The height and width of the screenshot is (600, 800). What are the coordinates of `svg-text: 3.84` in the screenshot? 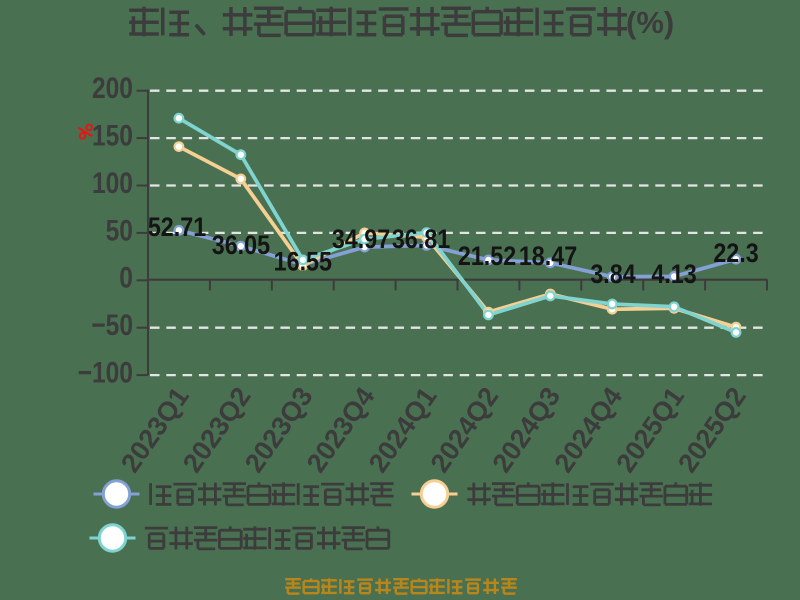 It's located at (612, 275).